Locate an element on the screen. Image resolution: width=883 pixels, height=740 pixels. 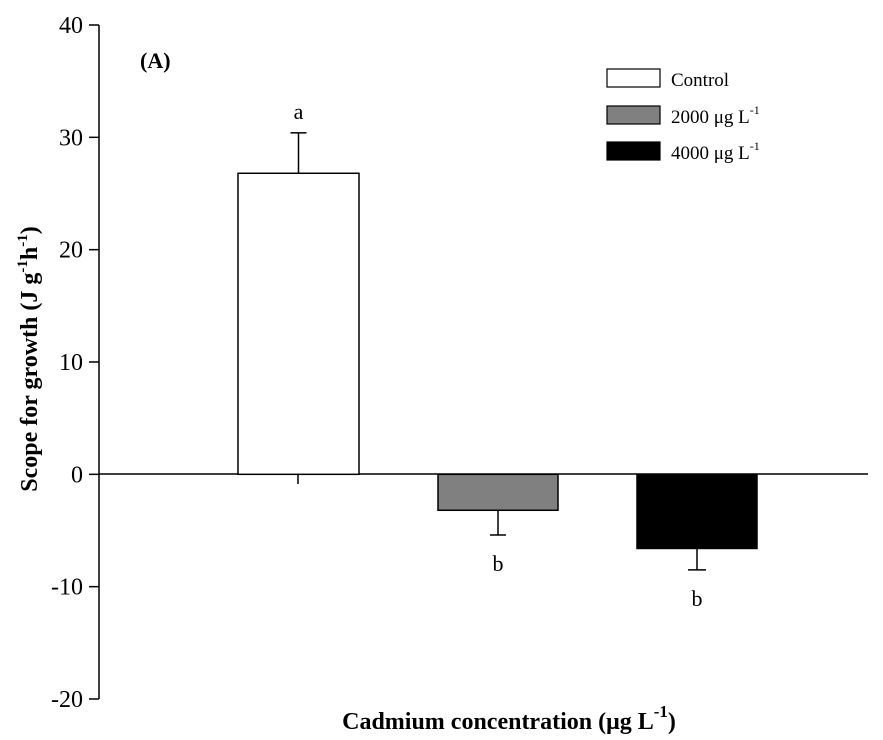
significance-label-1: b is located at coordinates (498, 563).